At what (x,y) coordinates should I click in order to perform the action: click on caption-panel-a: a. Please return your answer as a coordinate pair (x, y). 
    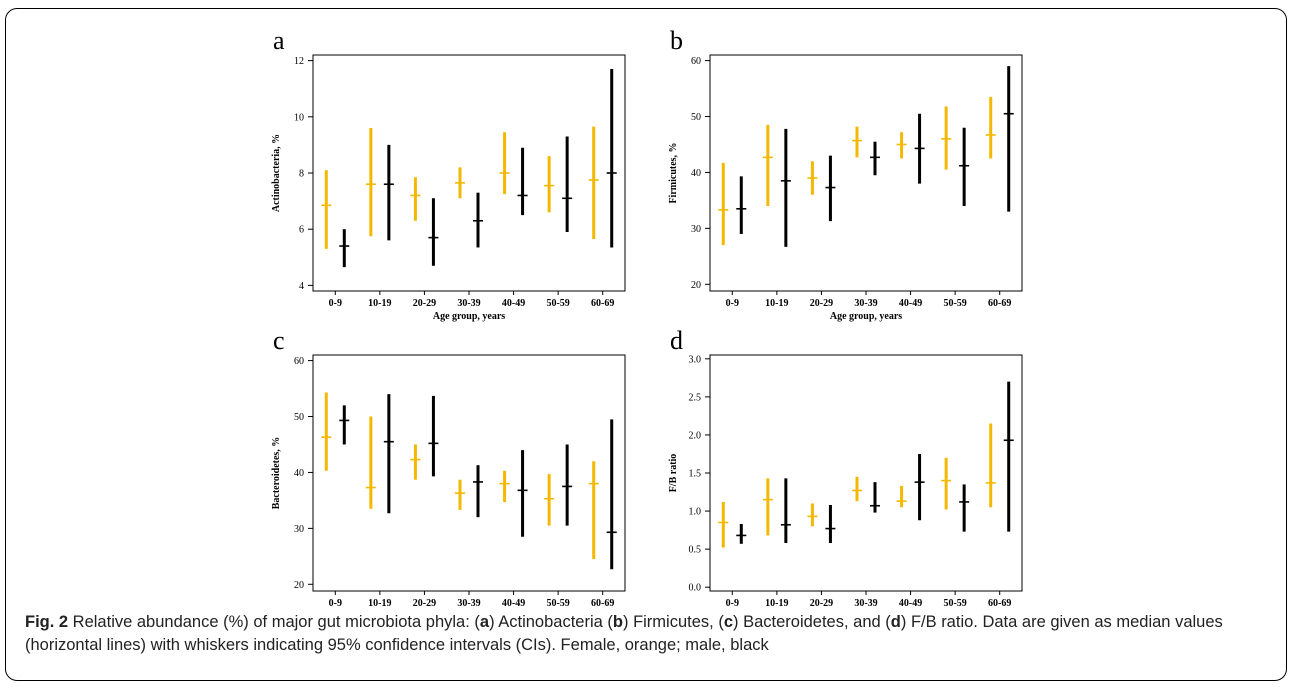
    Looking at the image, I should click on (484, 622).